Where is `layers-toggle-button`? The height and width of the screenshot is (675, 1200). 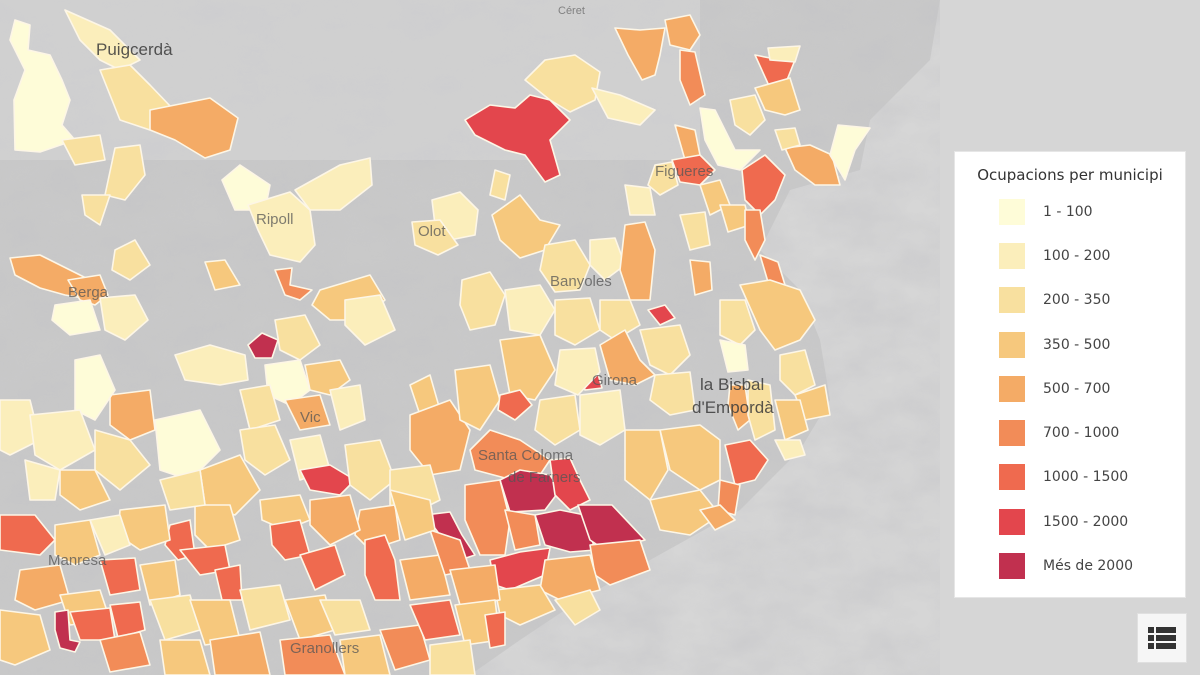 layers-toggle-button is located at coordinates (1162, 638).